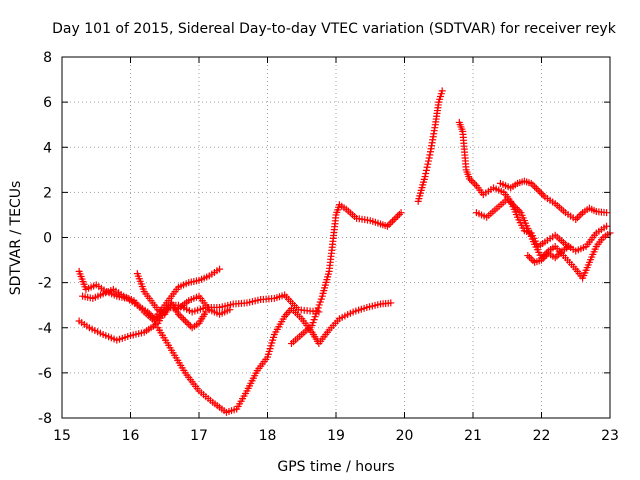  I want to click on y-tick-label: 4, so click(47, 148).